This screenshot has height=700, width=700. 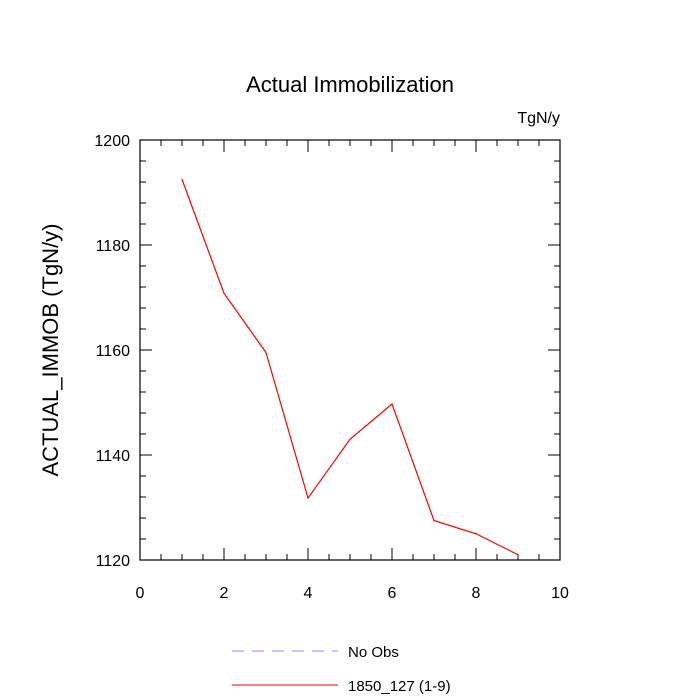 What do you see at coordinates (113, 561) in the screenshot?
I see `y-tick-label: 1120` at bounding box center [113, 561].